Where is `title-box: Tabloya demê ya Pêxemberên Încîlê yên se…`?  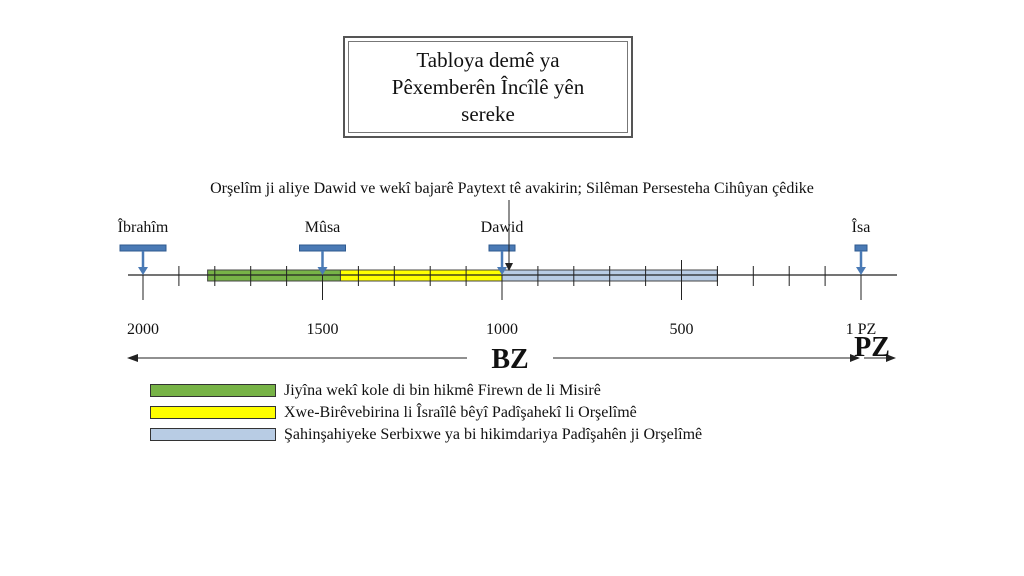 title-box: Tabloya demê ya Pêxemberên Încîlê yên se… is located at coordinates (488, 87).